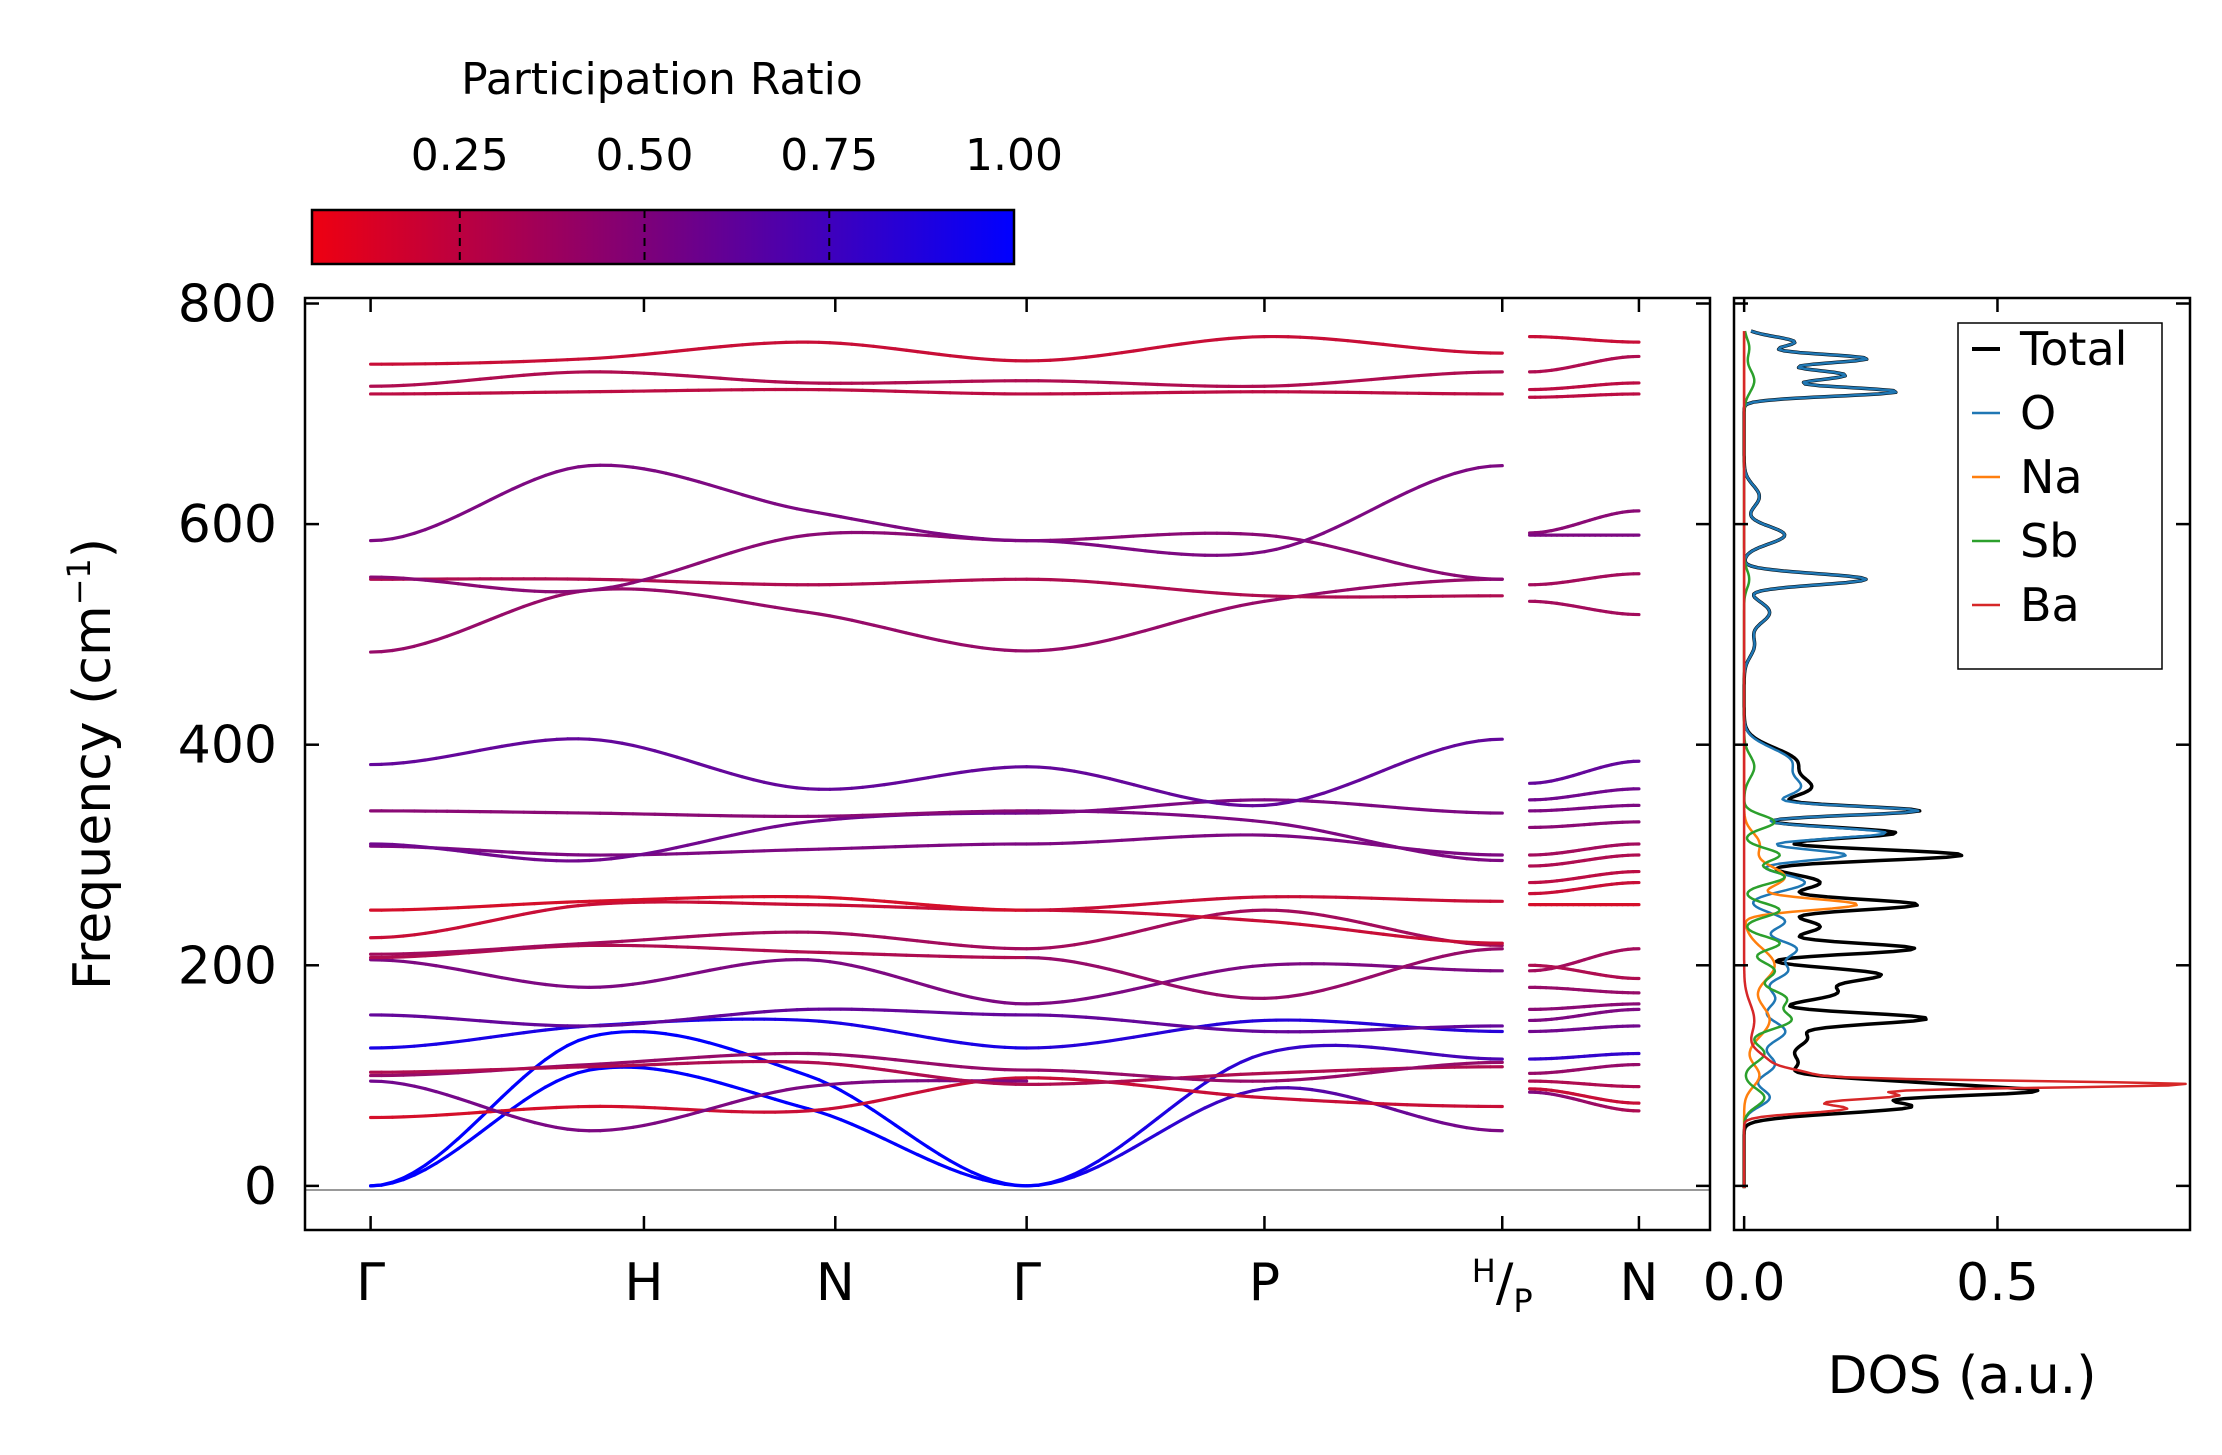  I want to click on colorbar-tick-labels: 0.25 0.50 0.75 1.00, so click(737, 155).